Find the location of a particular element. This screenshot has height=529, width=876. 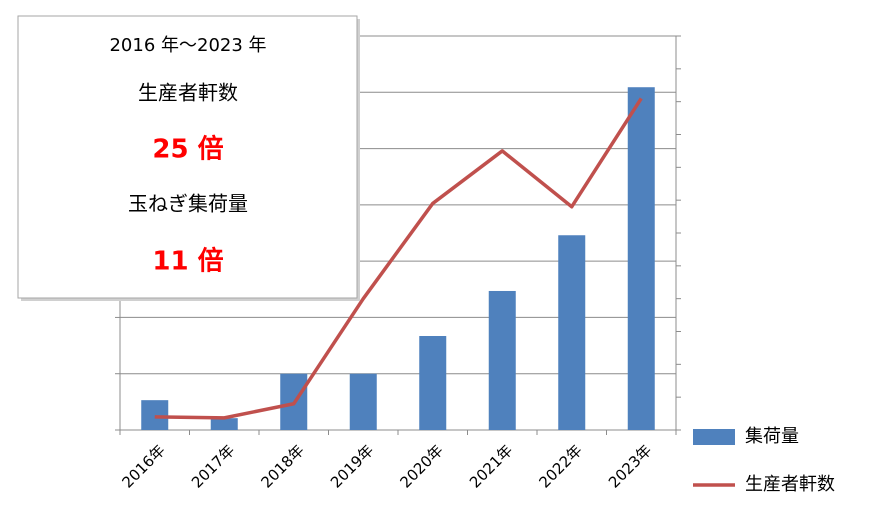

x-tick-label: 2019年 is located at coordinates (352, 466).